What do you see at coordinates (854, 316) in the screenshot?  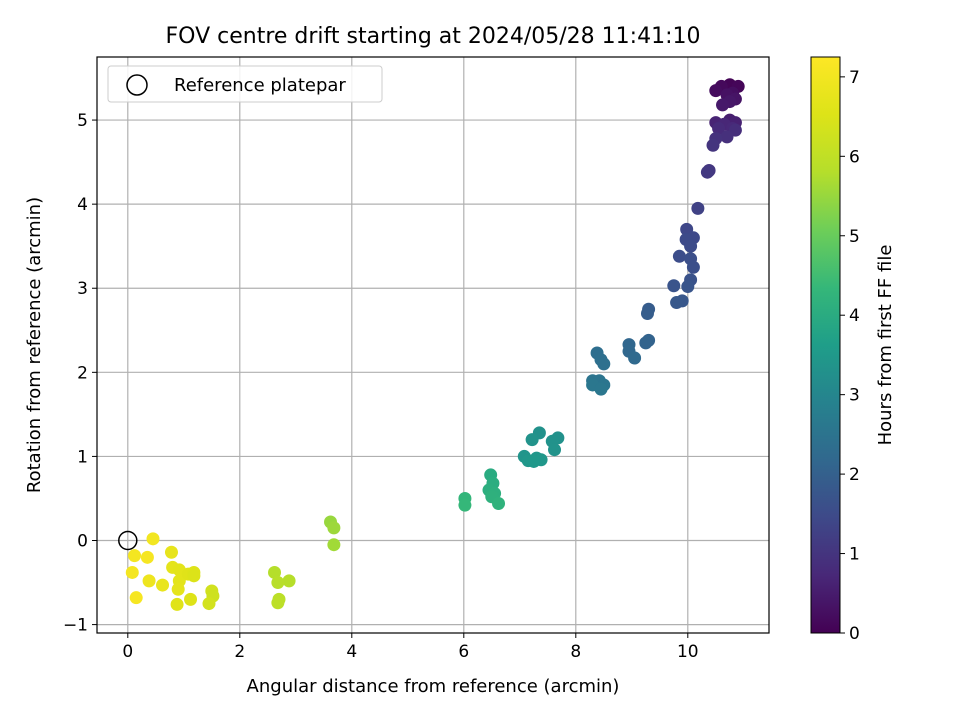 I see `colorbar-tick-label: 4` at bounding box center [854, 316].